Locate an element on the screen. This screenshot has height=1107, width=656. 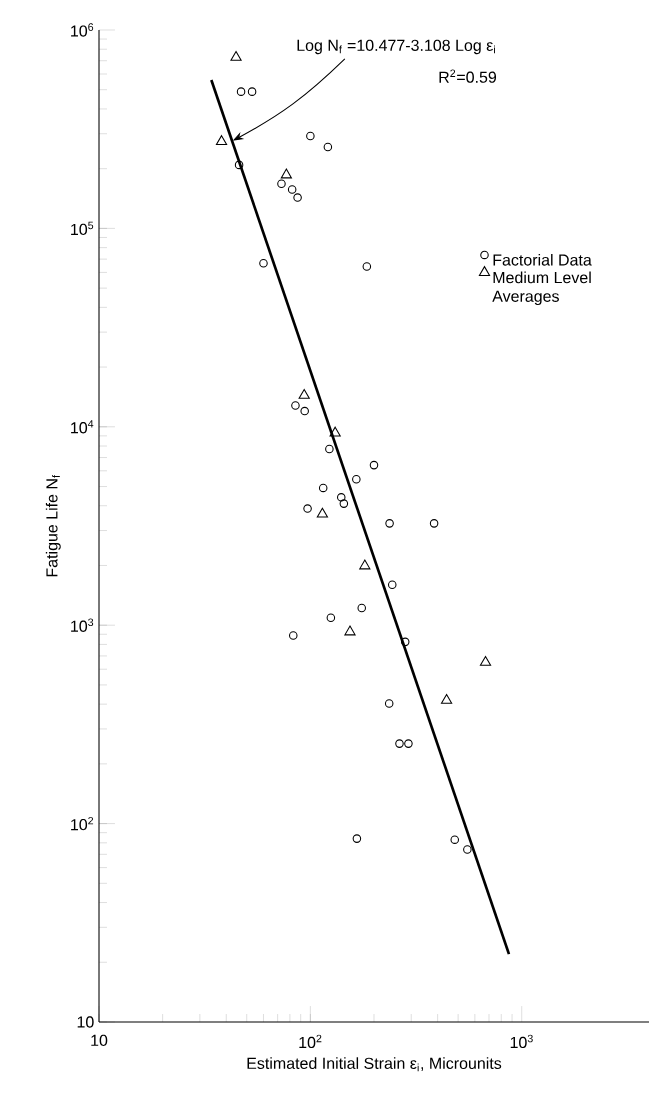
legend-label: Factorial Data is located at coordinates (542, 259).